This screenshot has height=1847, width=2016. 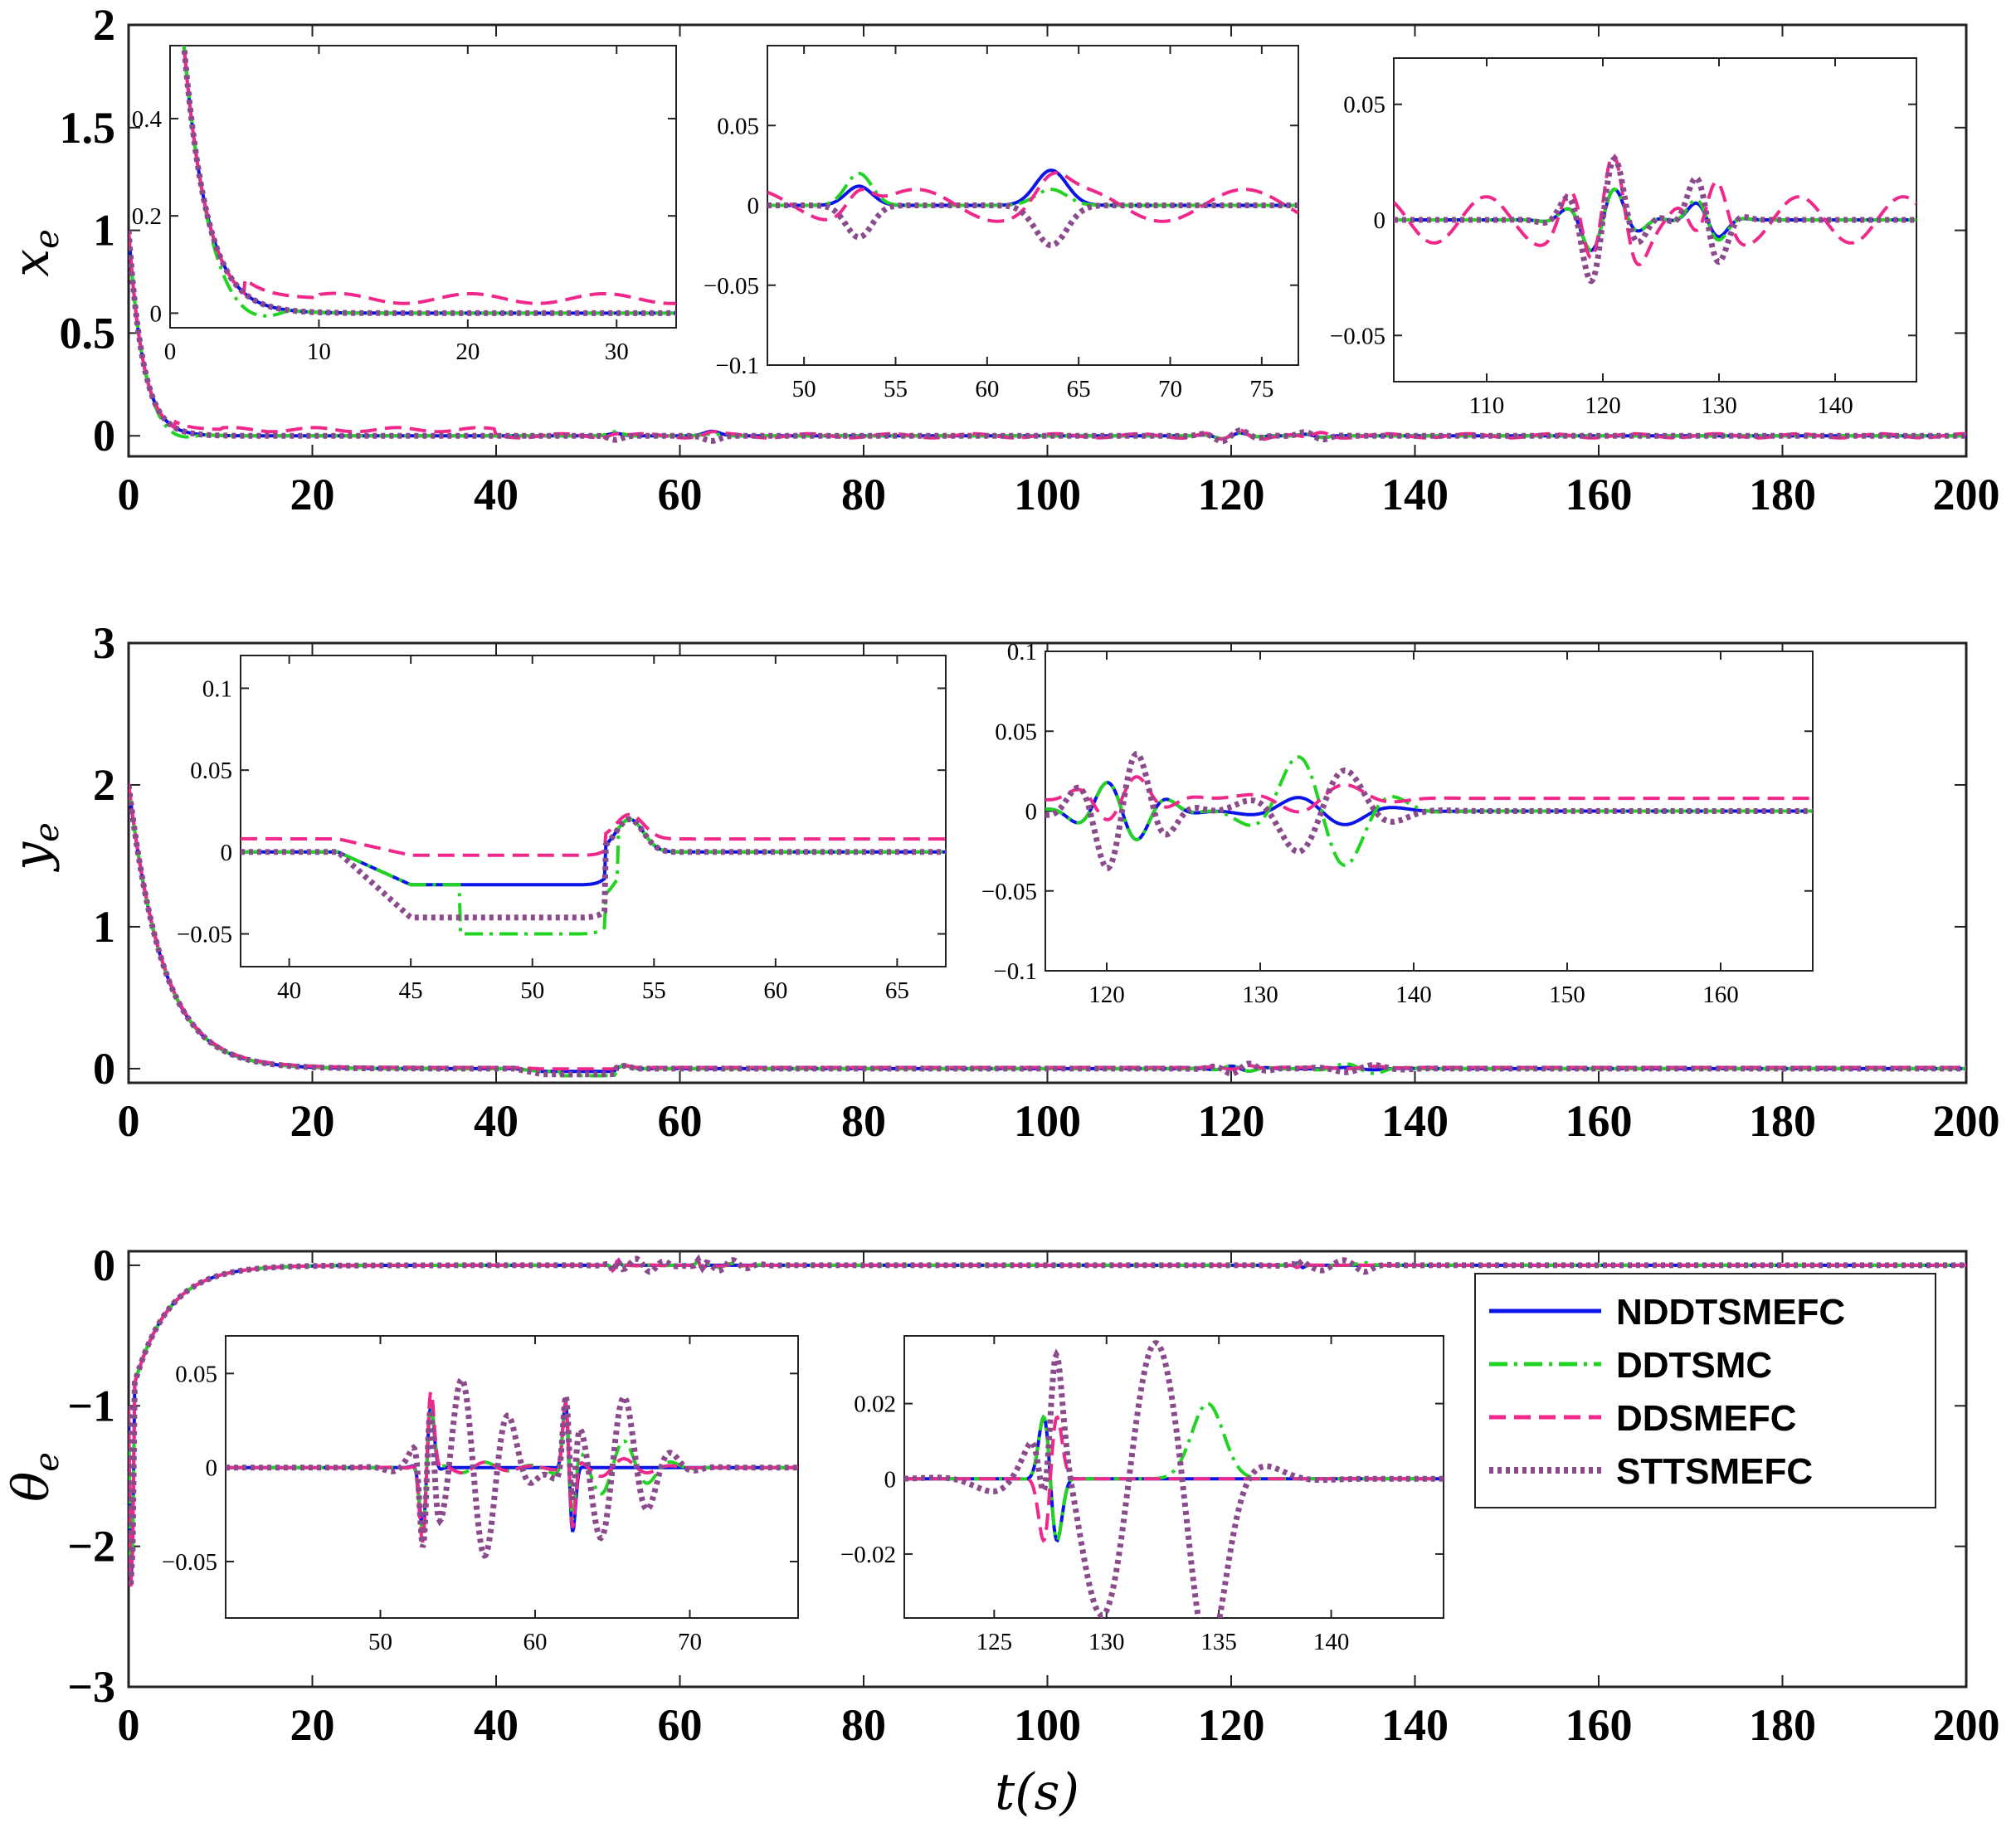 I want to click on legend-label: DDSMEFC, so click(x=1706, y=1418).